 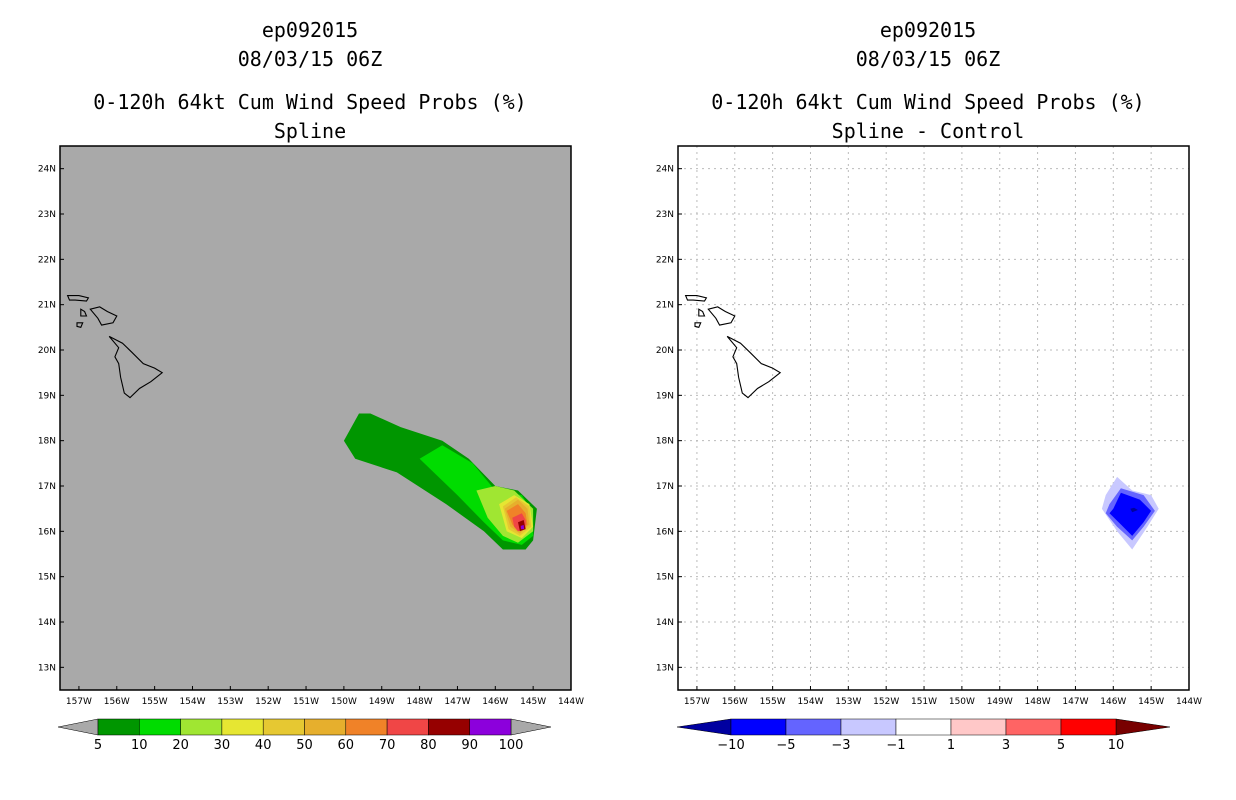 I want to click on colorbar-label: 80, so click(x=428, y=745).